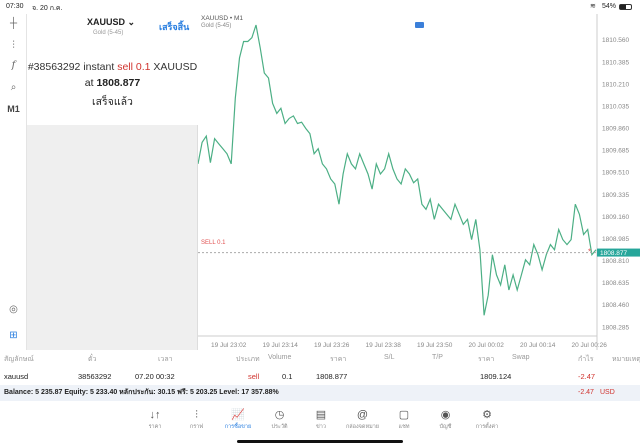 The image size is (640, 447). Describe the element at coordinates (332, 376) in the screenshot. I see `cell-price: 1808.877` at that location.